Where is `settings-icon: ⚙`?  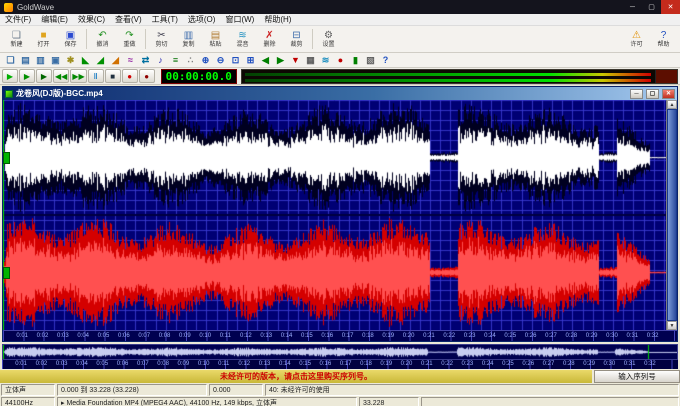
settings-icon: ⚙ is located at coordinates (328, 35).